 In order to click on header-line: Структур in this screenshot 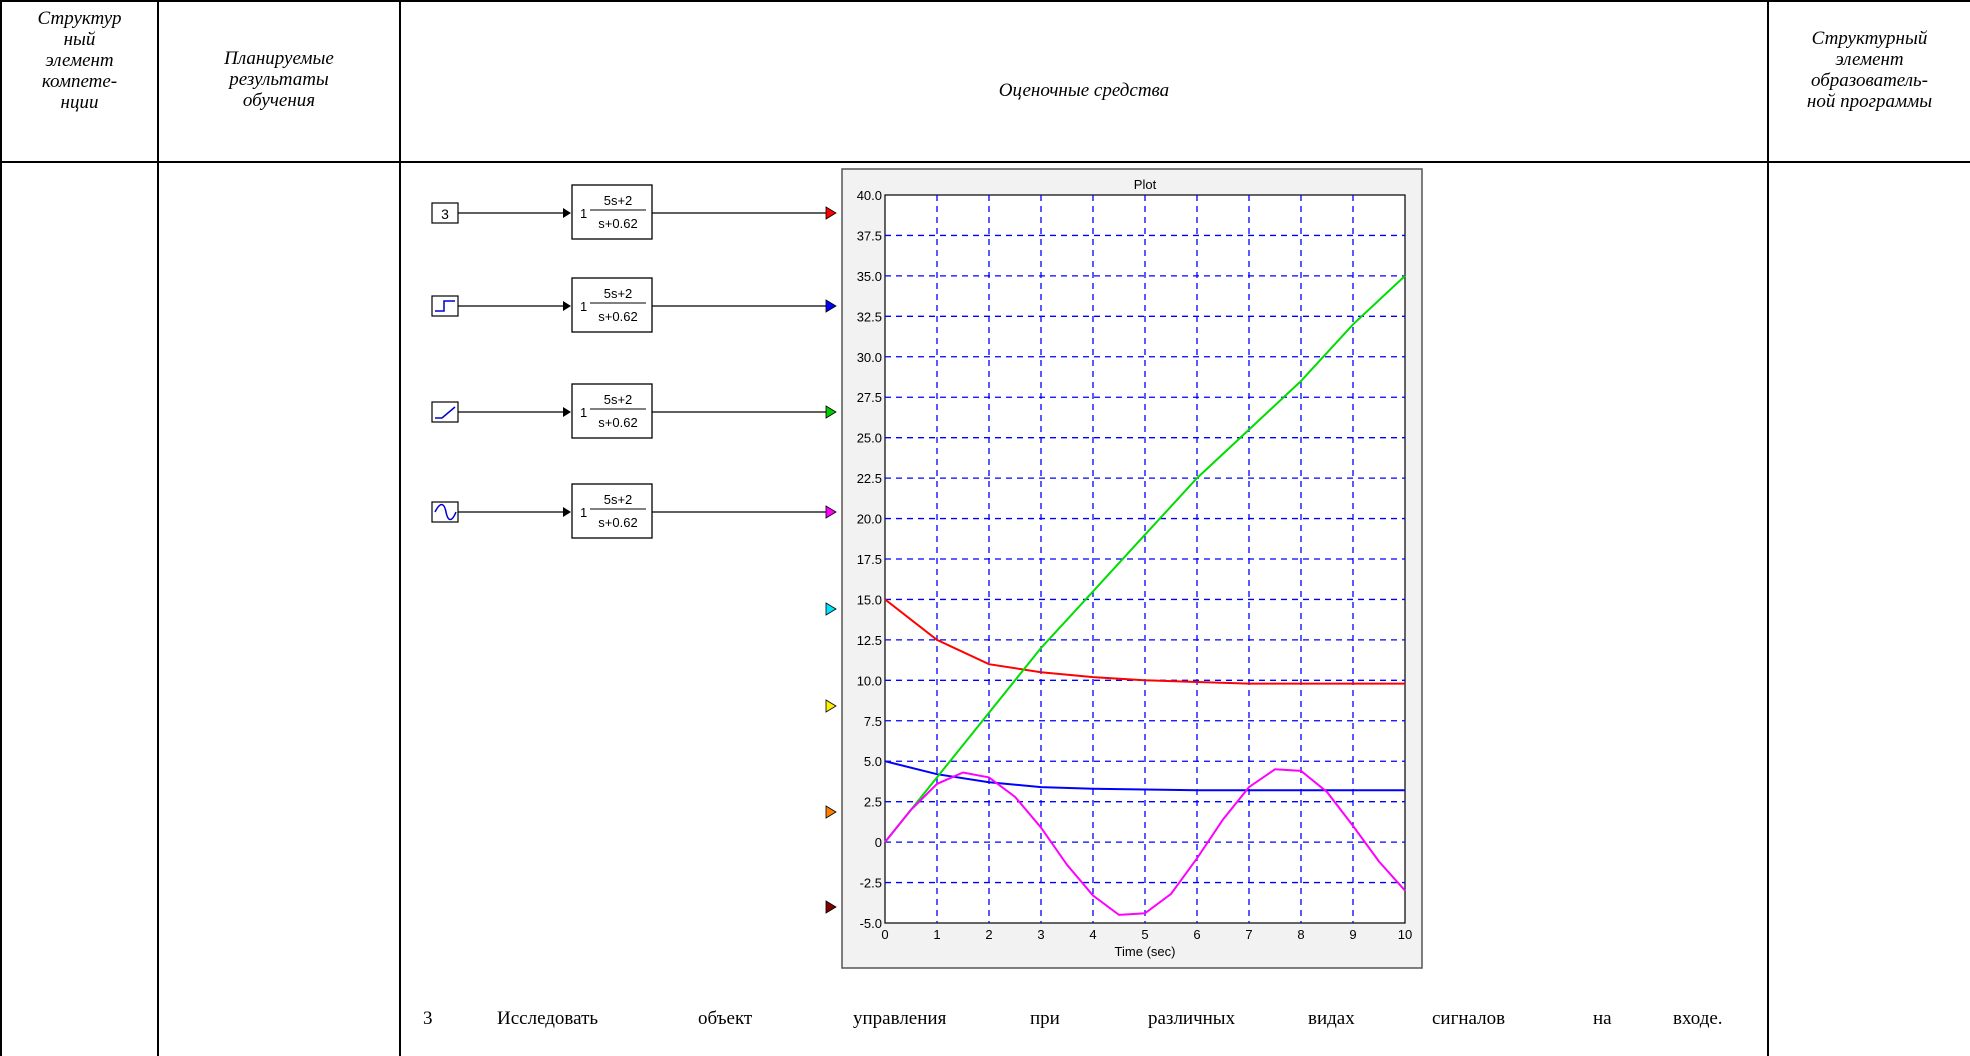, I will do `click(79, 18)`.